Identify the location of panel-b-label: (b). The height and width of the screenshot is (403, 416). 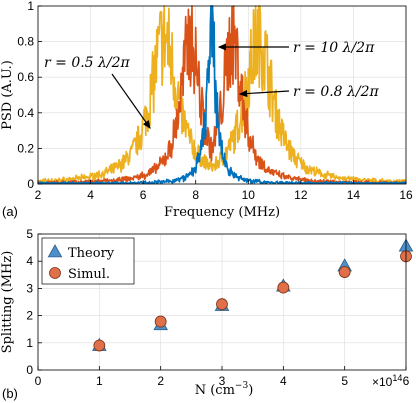
(10, 393).